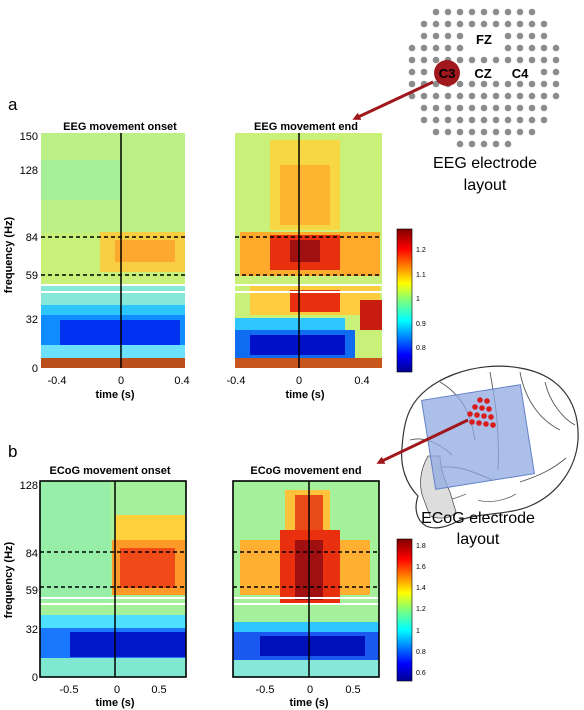 The image size is (584, 710). What do you see at coordinates (308, 703) in the screenshot?
I see `panel-b-right-xlabel: time (s)` at bounding box center [308, 703].